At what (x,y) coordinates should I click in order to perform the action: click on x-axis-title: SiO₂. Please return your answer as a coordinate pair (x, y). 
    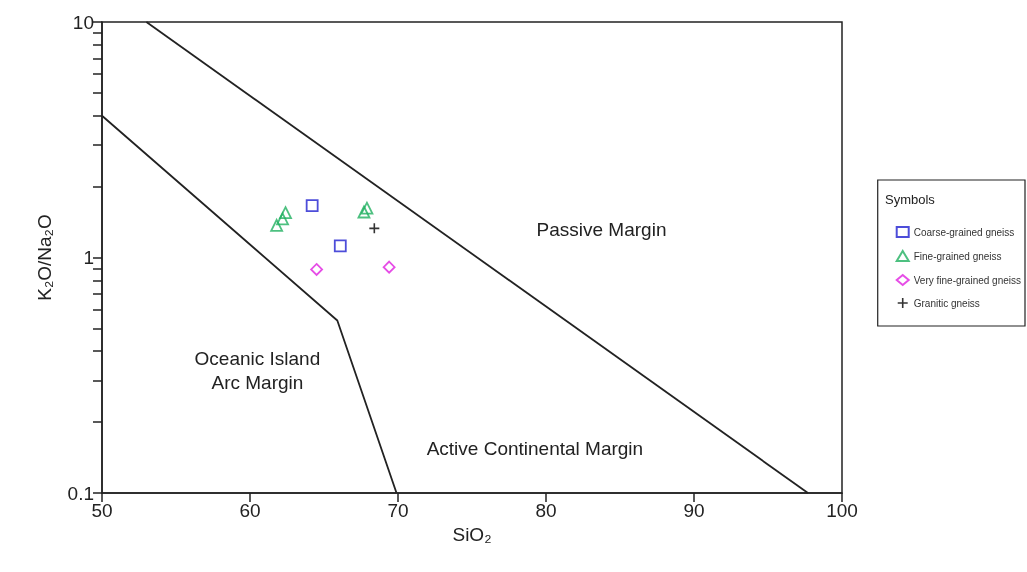
    Looking at the image, I should click on (472, 534).